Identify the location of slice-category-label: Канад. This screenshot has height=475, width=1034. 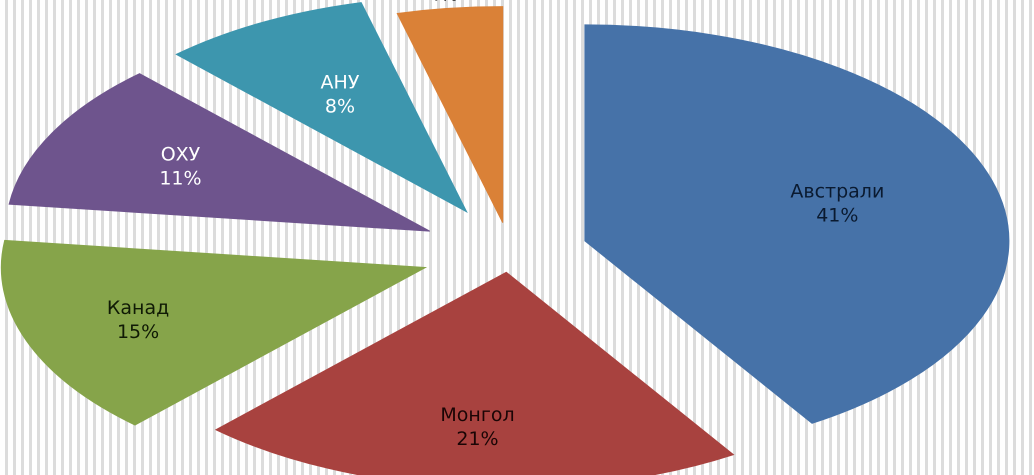
(138, 308).